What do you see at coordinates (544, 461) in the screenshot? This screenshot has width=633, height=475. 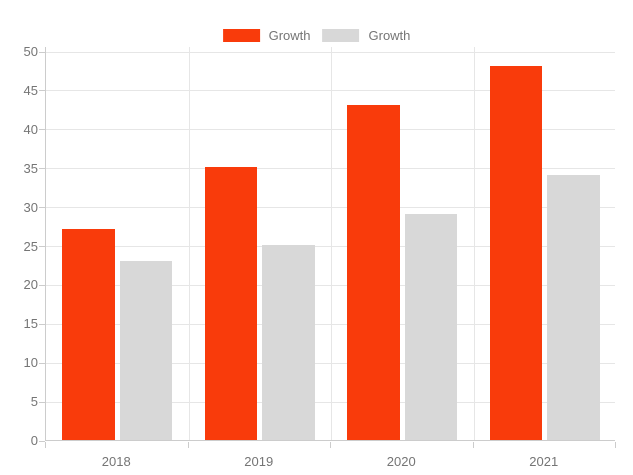 I see `x-axis-category-label: 2021` at bounding box center [544, 461].